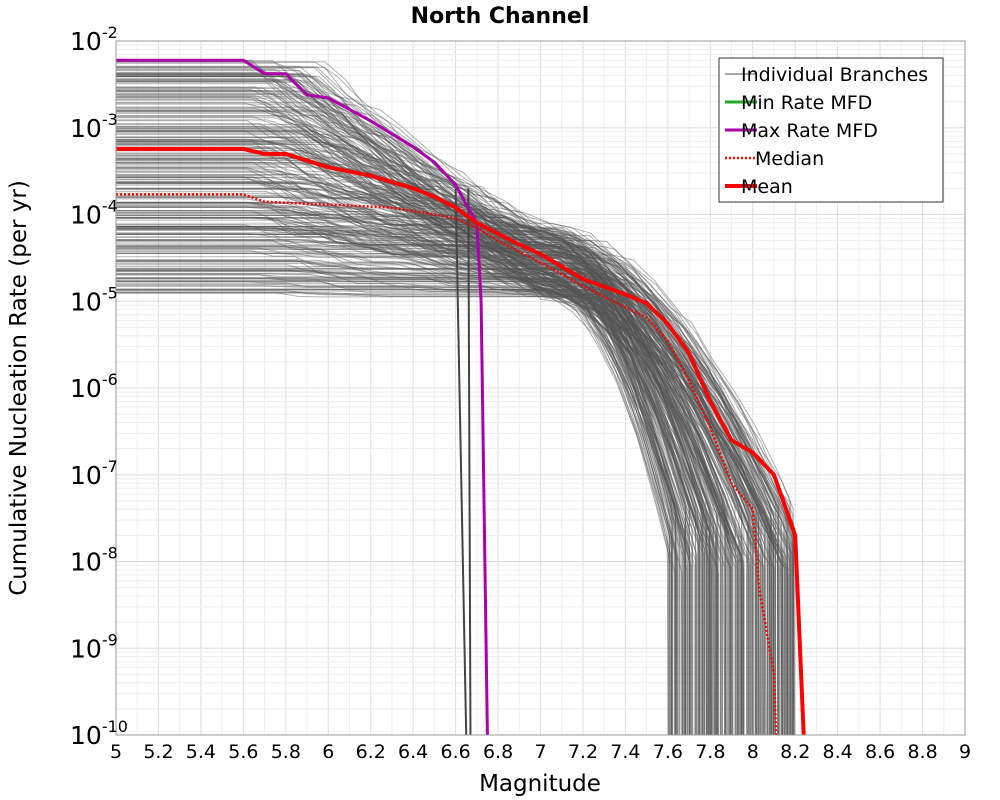 The width and height of the screenshot is (1000, 800). Describe the element at coordinates (94, 213) in the screenshot. I see `y-tick-label: 10⁻⁴` at that location.